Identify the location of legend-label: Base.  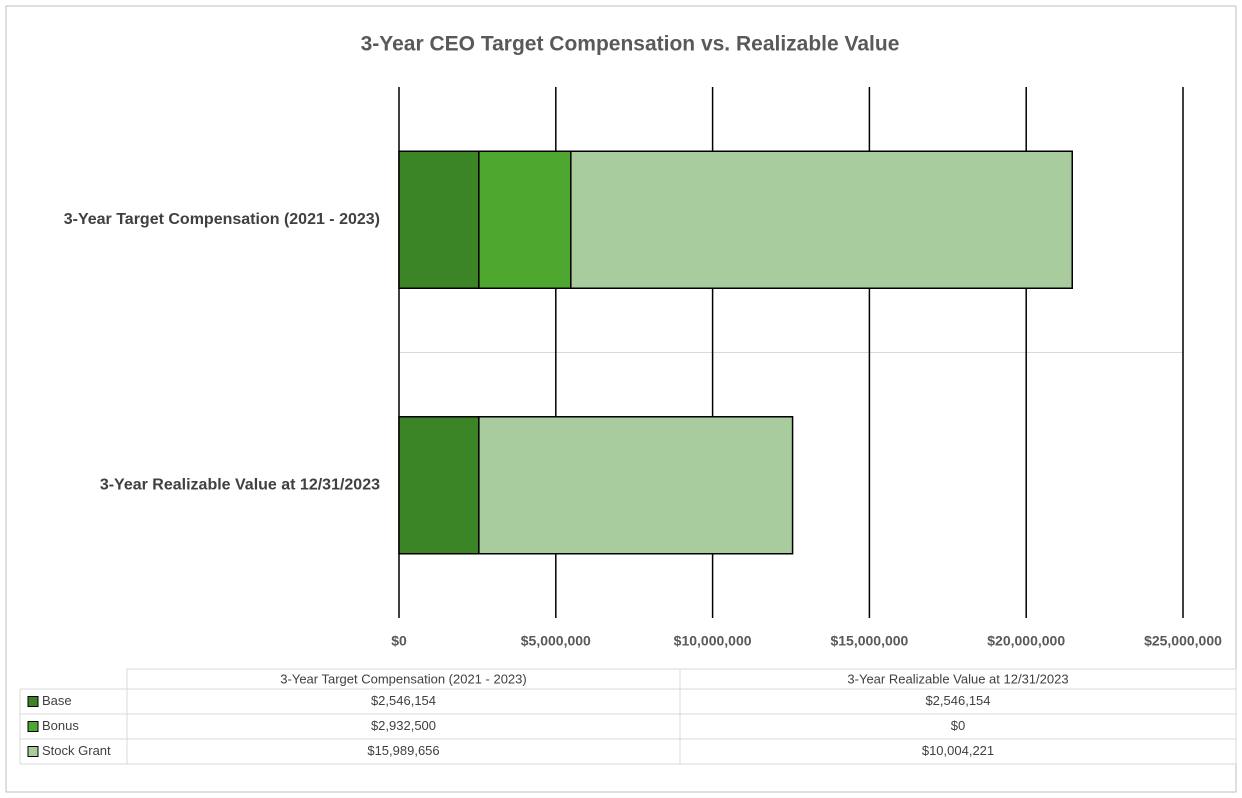
(57, 700).